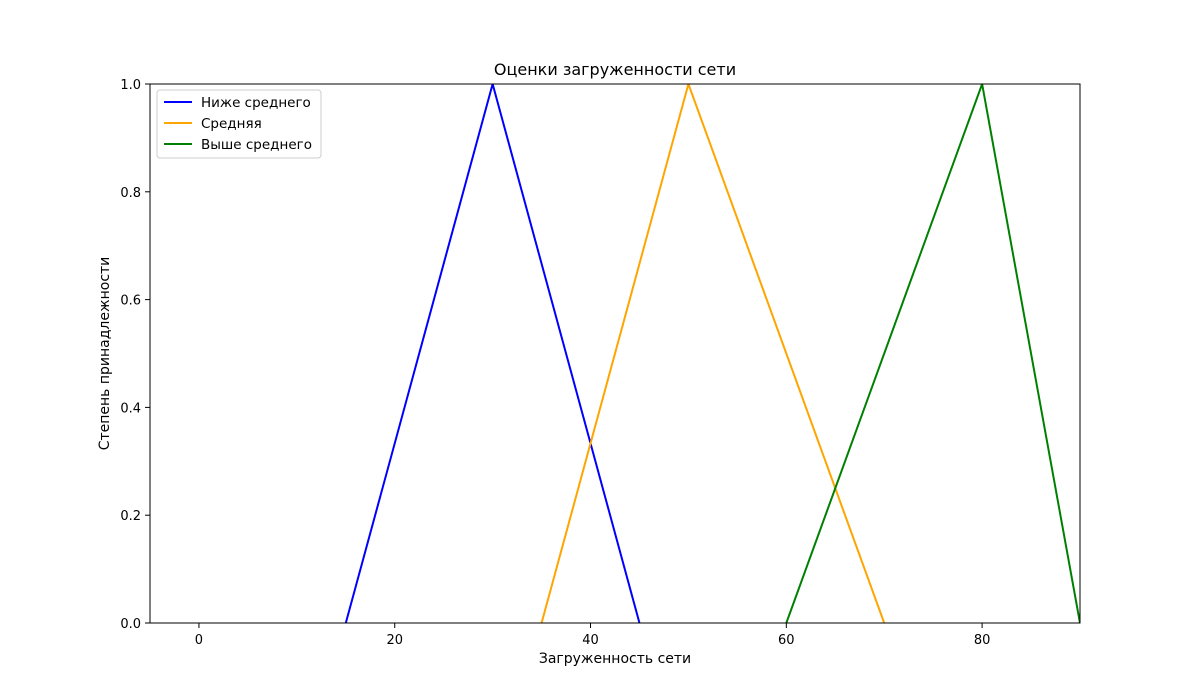 This screenshot has height=700, width=1200. I want to click on x-tick-label: 40, so click(590, 640).